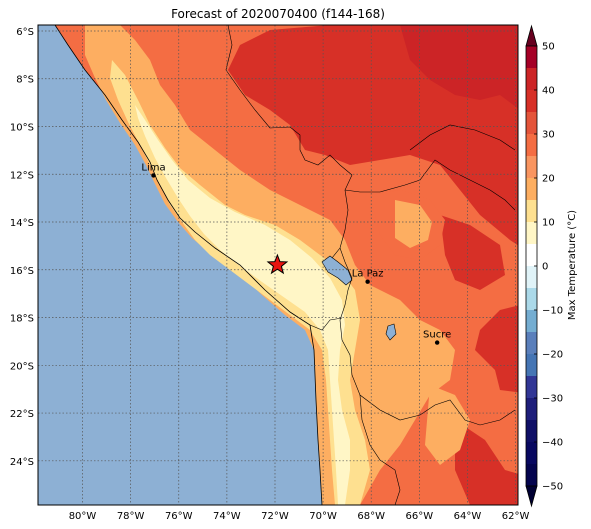 Image resolution: width=591 pixels, height=529 pixels. Describe the element at coordinates (531, 35) in the screenshot. I see `colorbar-max-arrow` at that location.